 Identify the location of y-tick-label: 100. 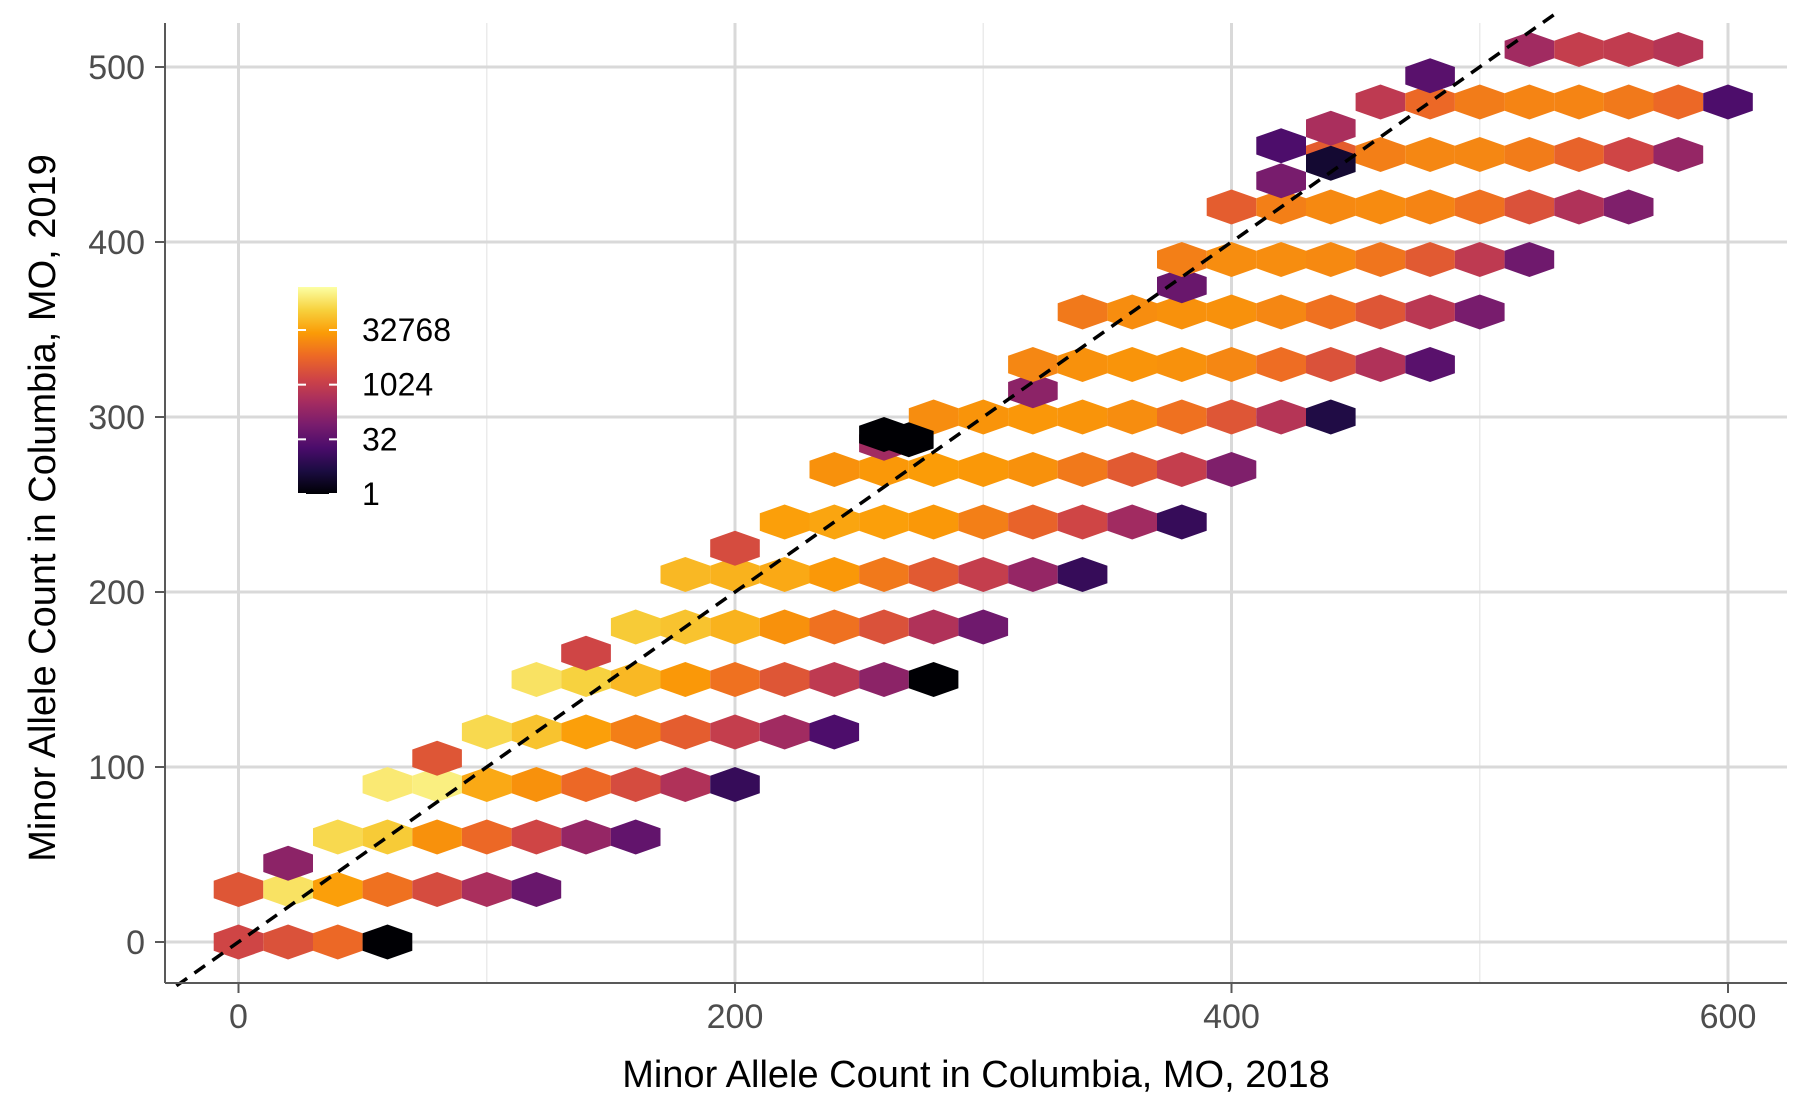
(116, 768).